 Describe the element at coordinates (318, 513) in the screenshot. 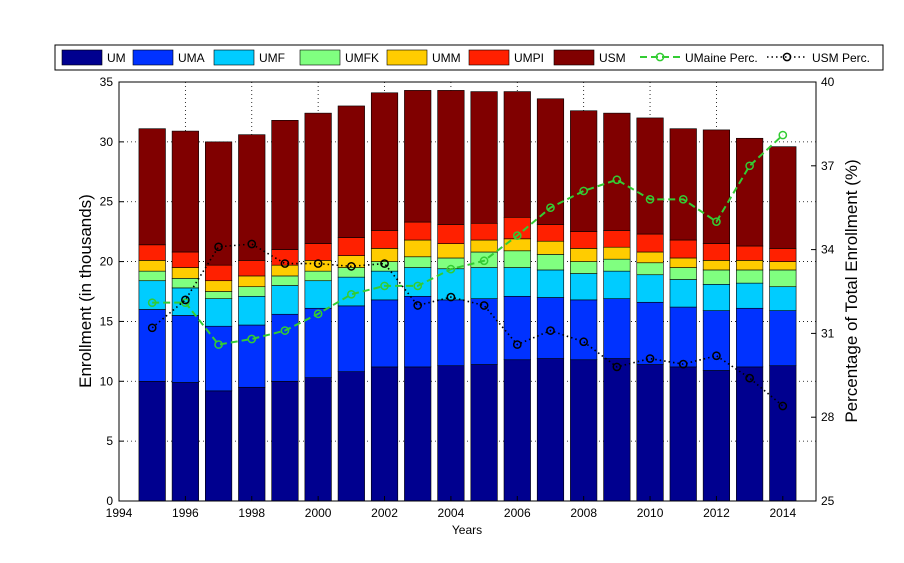

I see `x-tick-label: 2000` at that location.